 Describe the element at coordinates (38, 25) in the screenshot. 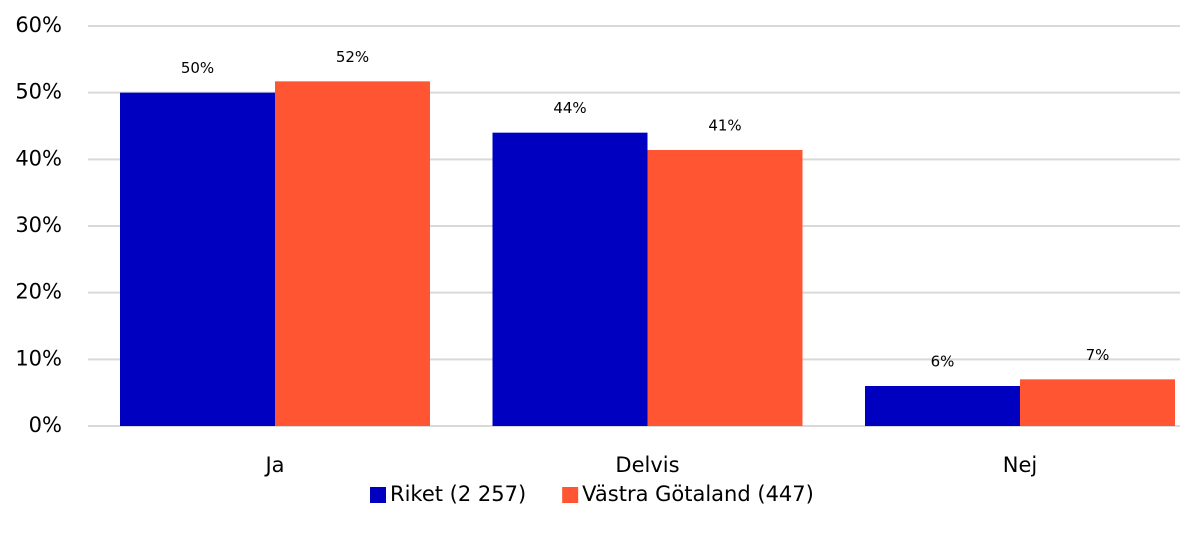

I see `y-tick-label: 60%` at that location.